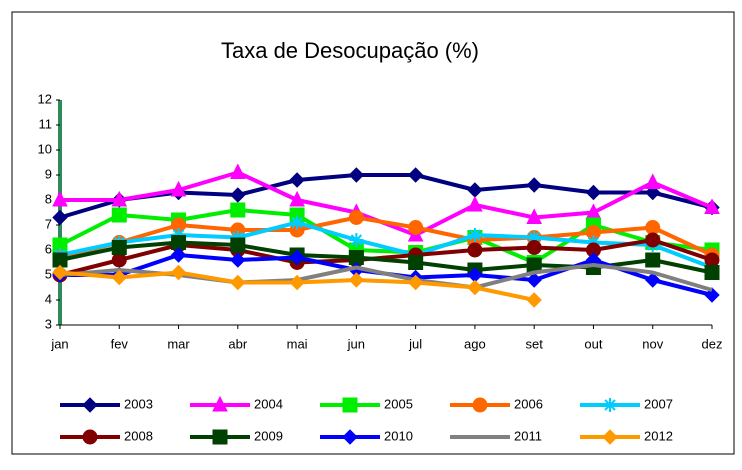 The height and width of the screenshot is (470, 742). Describe the element at coordinates (48, 273) in the screenshot. I see `y-tick-label: 5` at that location.